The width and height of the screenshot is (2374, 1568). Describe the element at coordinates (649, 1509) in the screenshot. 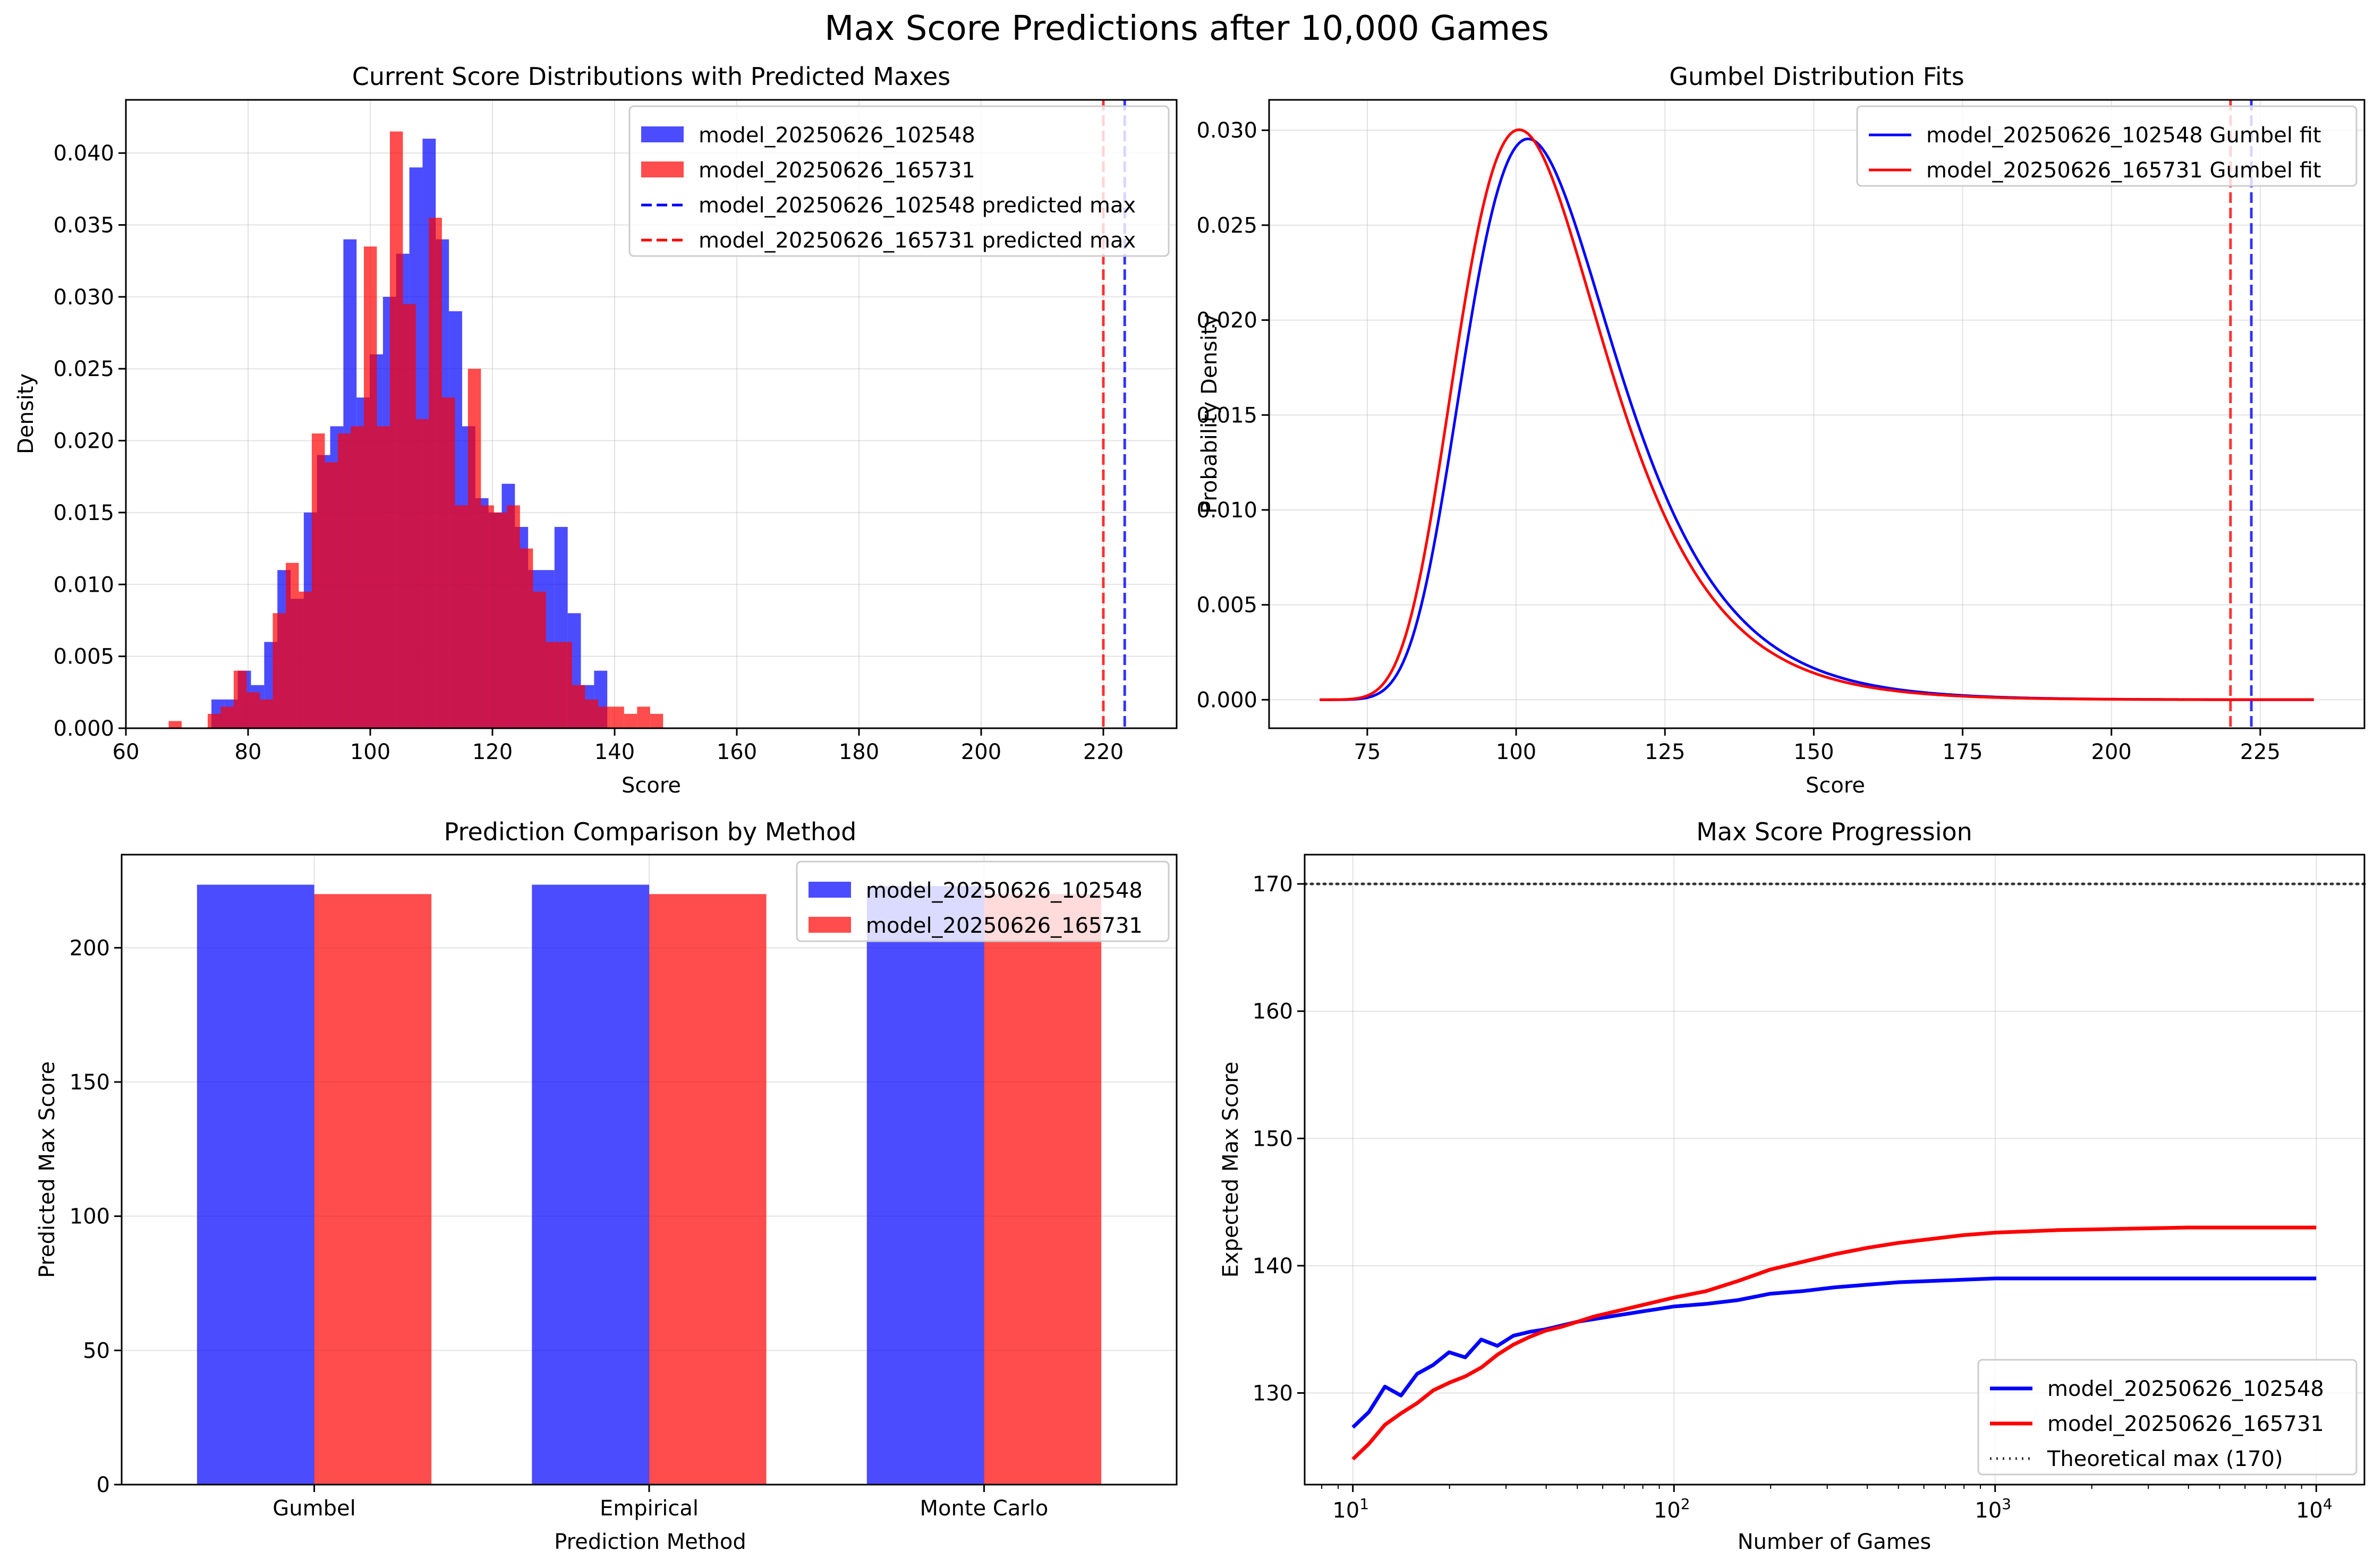

I see `x-tick-label: Empirical` at that location.